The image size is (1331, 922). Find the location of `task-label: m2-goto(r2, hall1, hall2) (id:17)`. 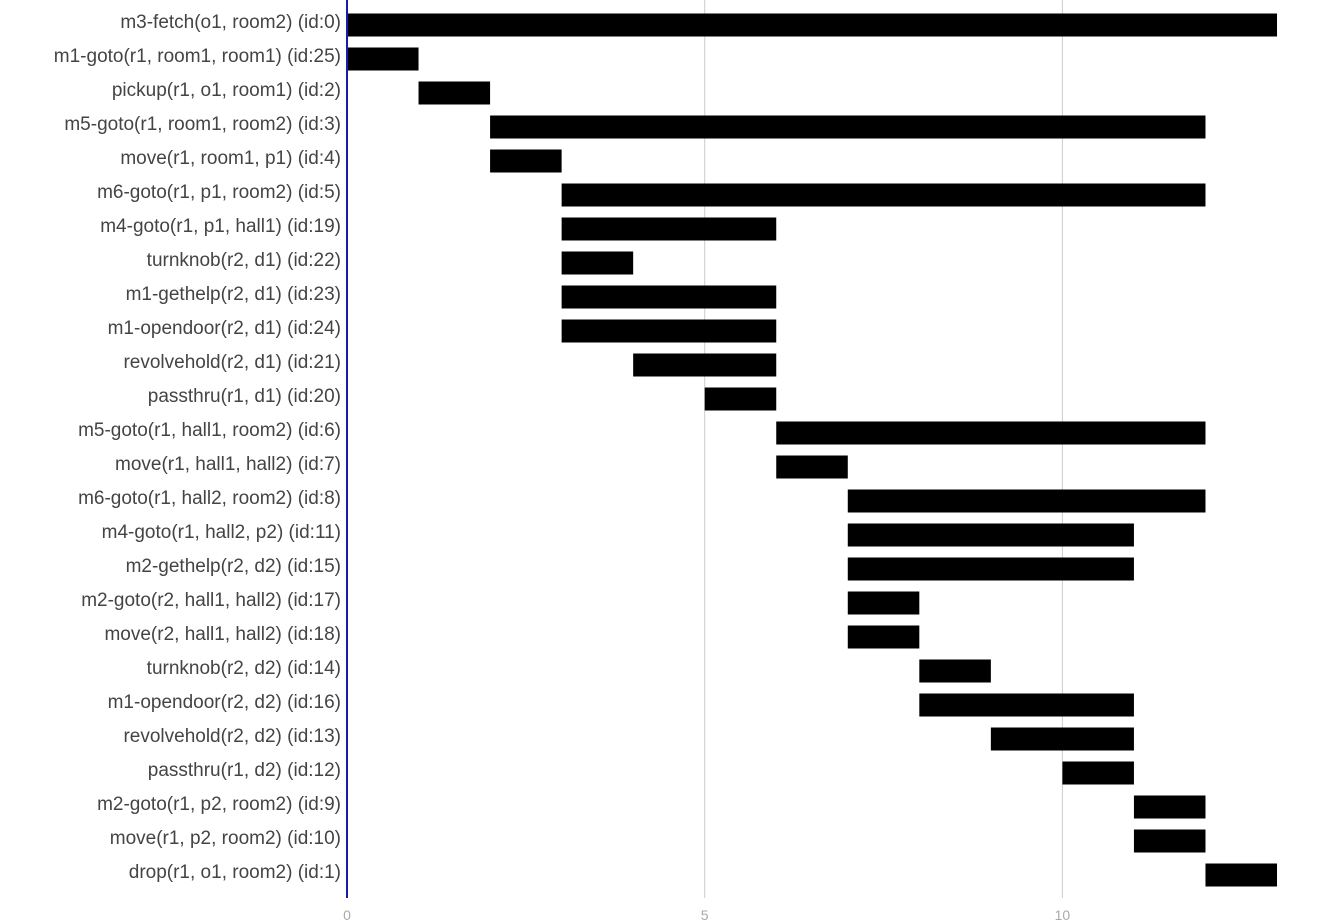

task-label: m2-goto(r2, hall1, hall2) (id:17) is located at coordinates (211, 600).